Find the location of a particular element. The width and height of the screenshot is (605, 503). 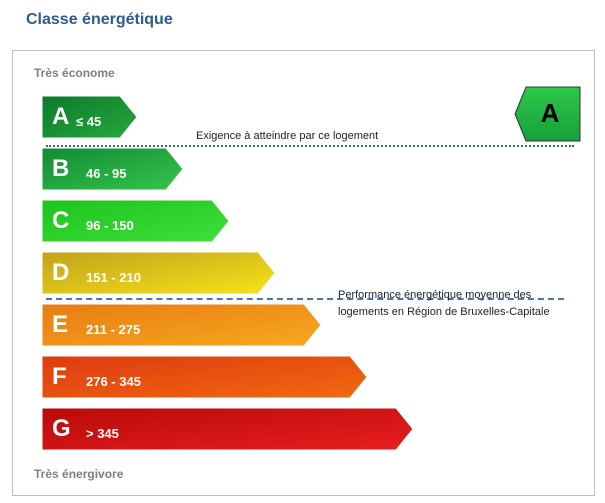

indicator-letter: A is located at coordinates (550, 113).